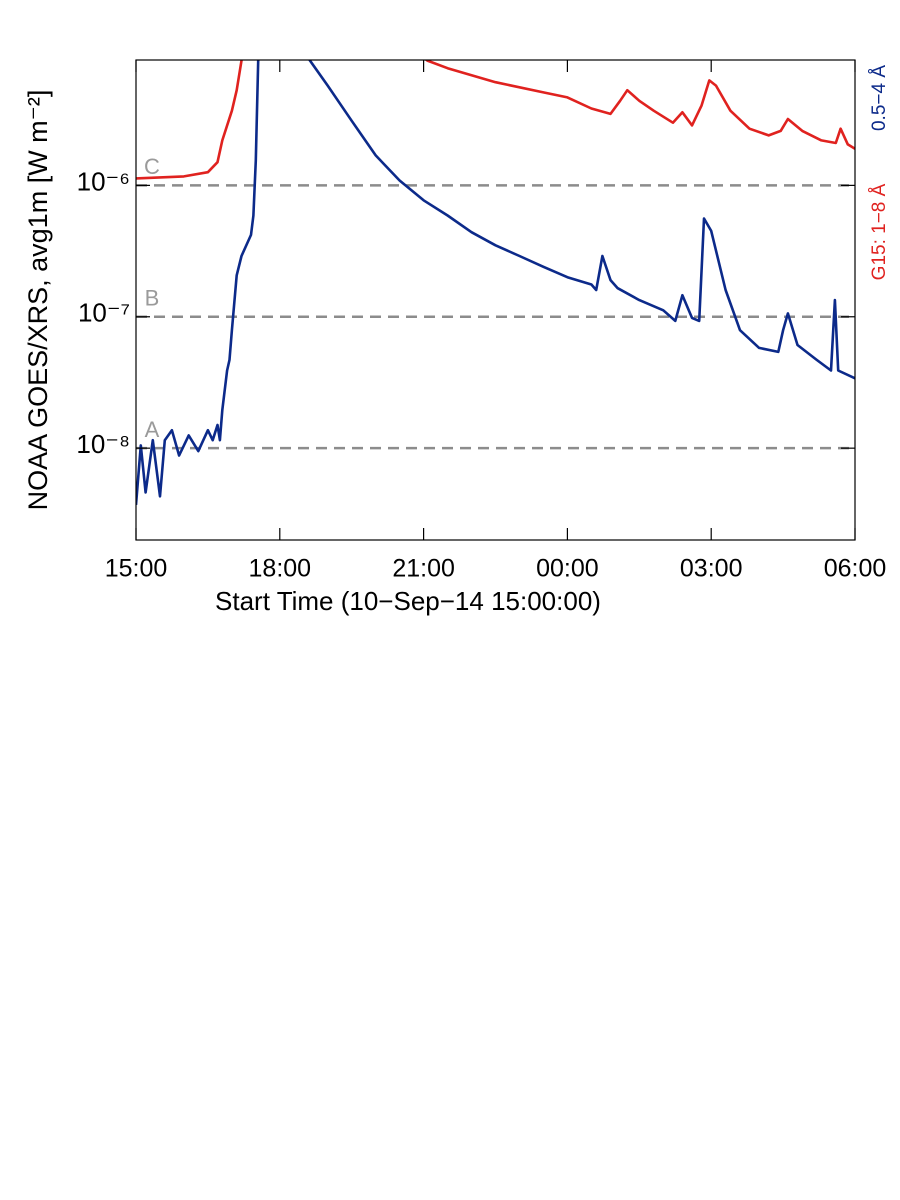 The image size is (900, 1200). I want to click on class-level-label: A, so click(152, 429).